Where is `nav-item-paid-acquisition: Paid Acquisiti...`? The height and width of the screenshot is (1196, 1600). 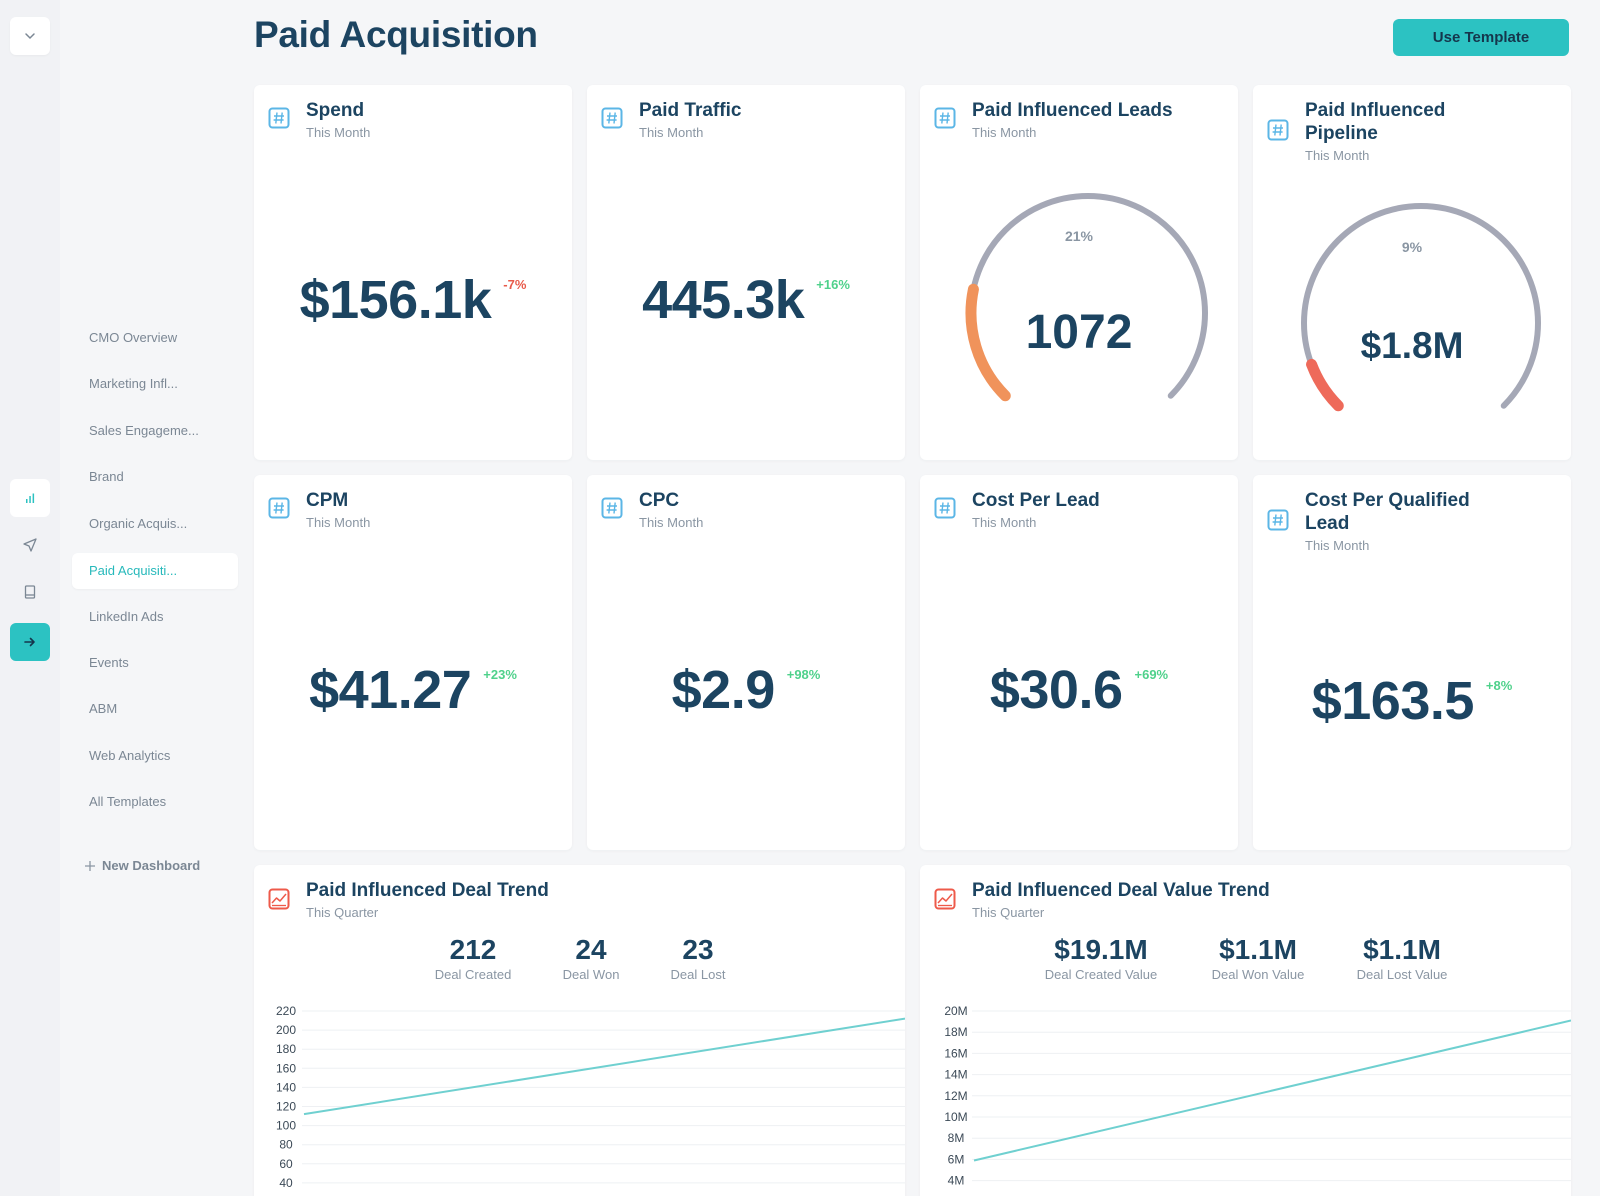 nav-item-paid-acquisition: Paid Acquisiti... is located at coordinates (155, 571).